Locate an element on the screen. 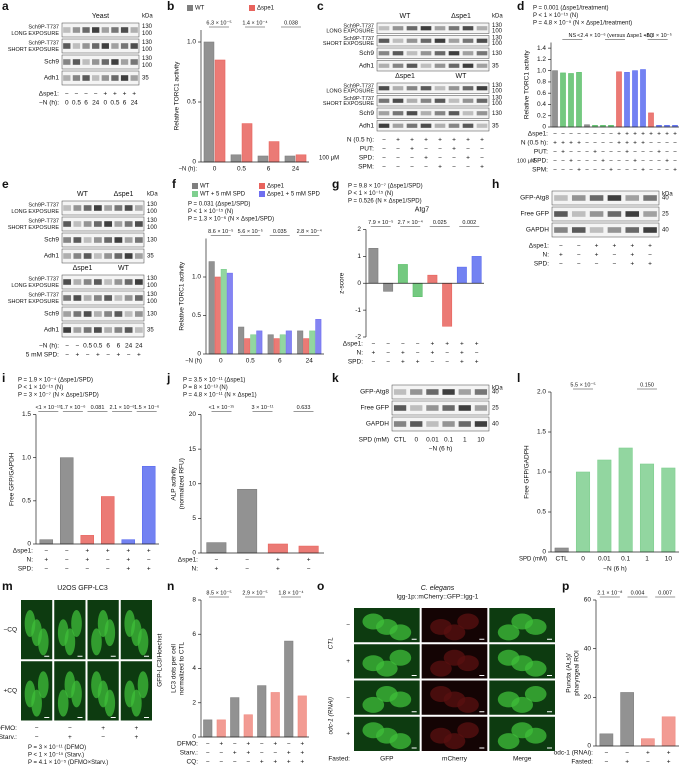 Image resolution: width=685 pixels, height=770 pixels. y-axis-label: normalized to CTL is located at coordinates (182, 668).